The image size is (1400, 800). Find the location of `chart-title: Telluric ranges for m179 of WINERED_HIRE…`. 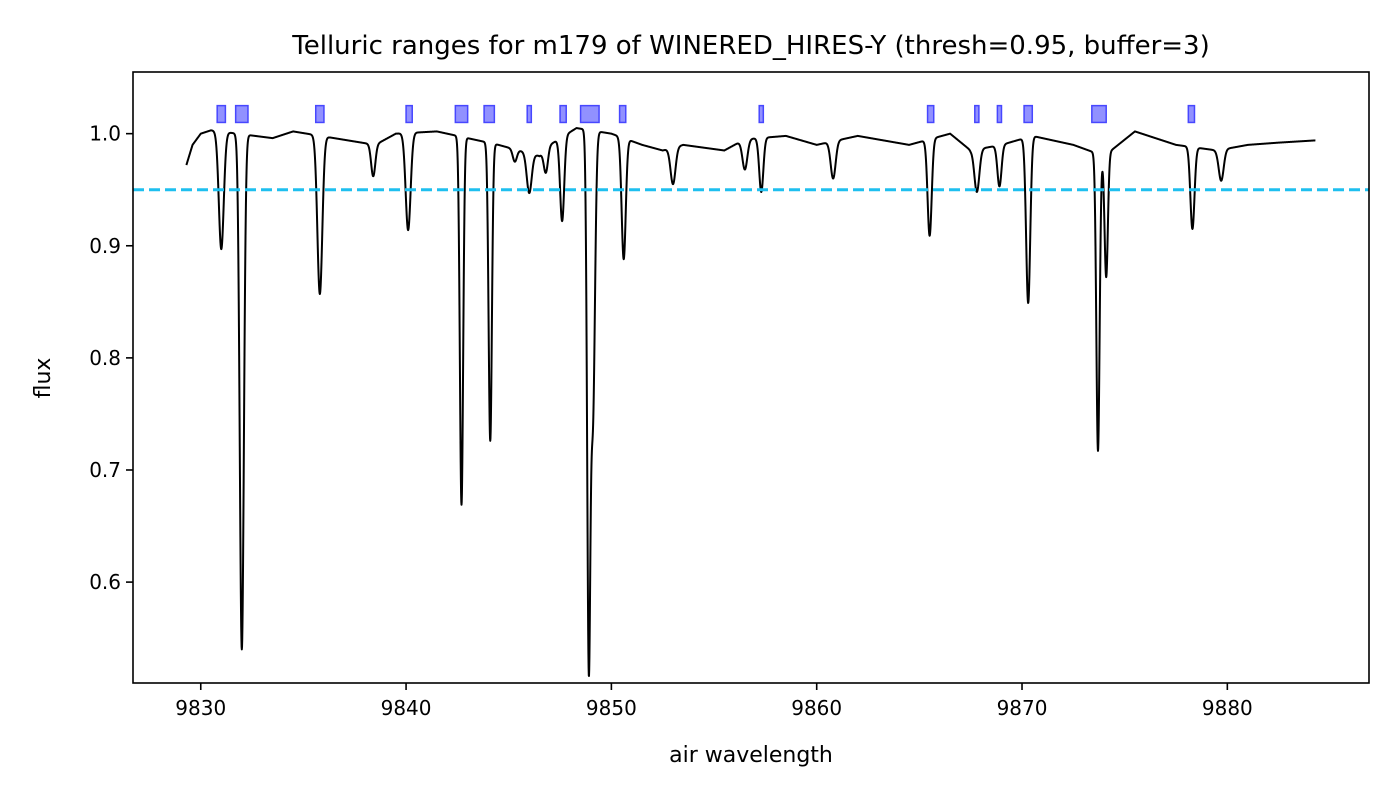

chart-title: Telluric ranges for m179 of WINERED_HIRE… is located at coordinates (750, 46).